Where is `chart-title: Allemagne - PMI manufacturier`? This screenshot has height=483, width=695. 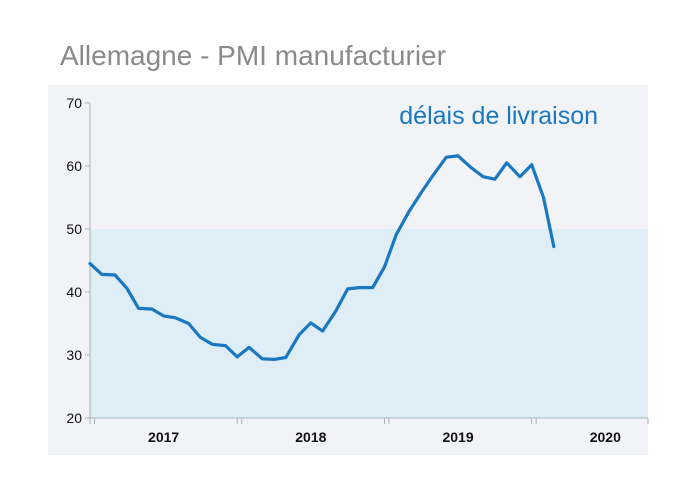 chart-title: Allemagne - PMI manufacturier is located at coordinates (253, 55).